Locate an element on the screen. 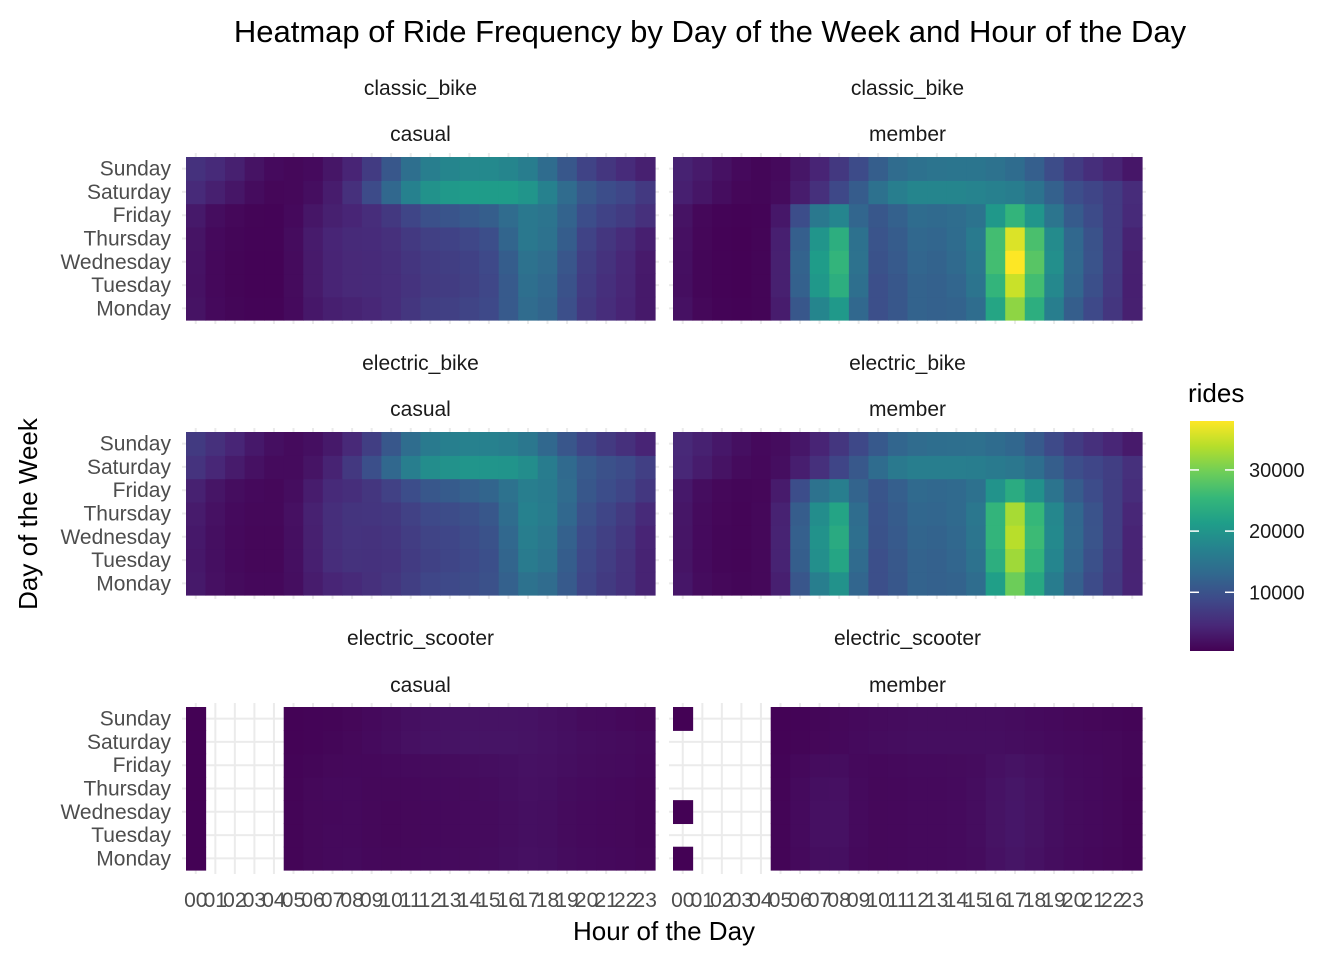  x-tick-label: 06 is located at coordinates (799, 900).